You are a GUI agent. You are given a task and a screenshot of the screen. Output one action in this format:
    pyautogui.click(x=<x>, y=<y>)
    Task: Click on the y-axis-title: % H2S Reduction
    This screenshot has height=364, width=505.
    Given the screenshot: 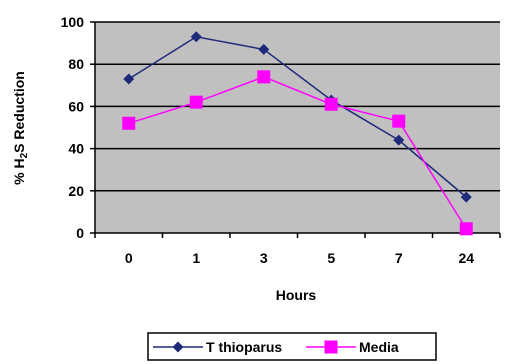 What is the action you would take?
    pyautogui.click(x=20, y=128)
    